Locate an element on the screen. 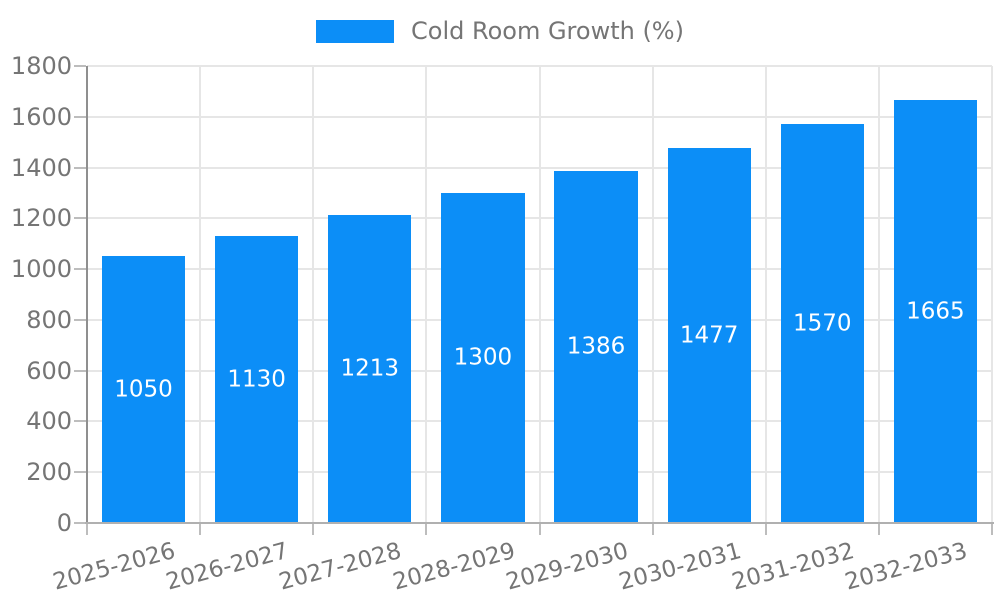 This screenshot has width=1000, height=600. y-tick-label-600: 600 is located at coordinates (49, 370).